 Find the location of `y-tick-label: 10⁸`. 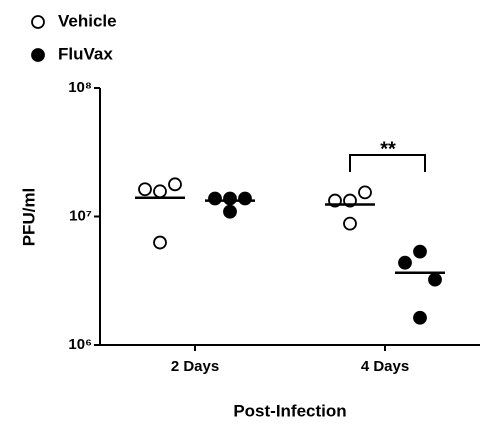

y-tick-label: 10⁸ is located at coordinates (80, 87).